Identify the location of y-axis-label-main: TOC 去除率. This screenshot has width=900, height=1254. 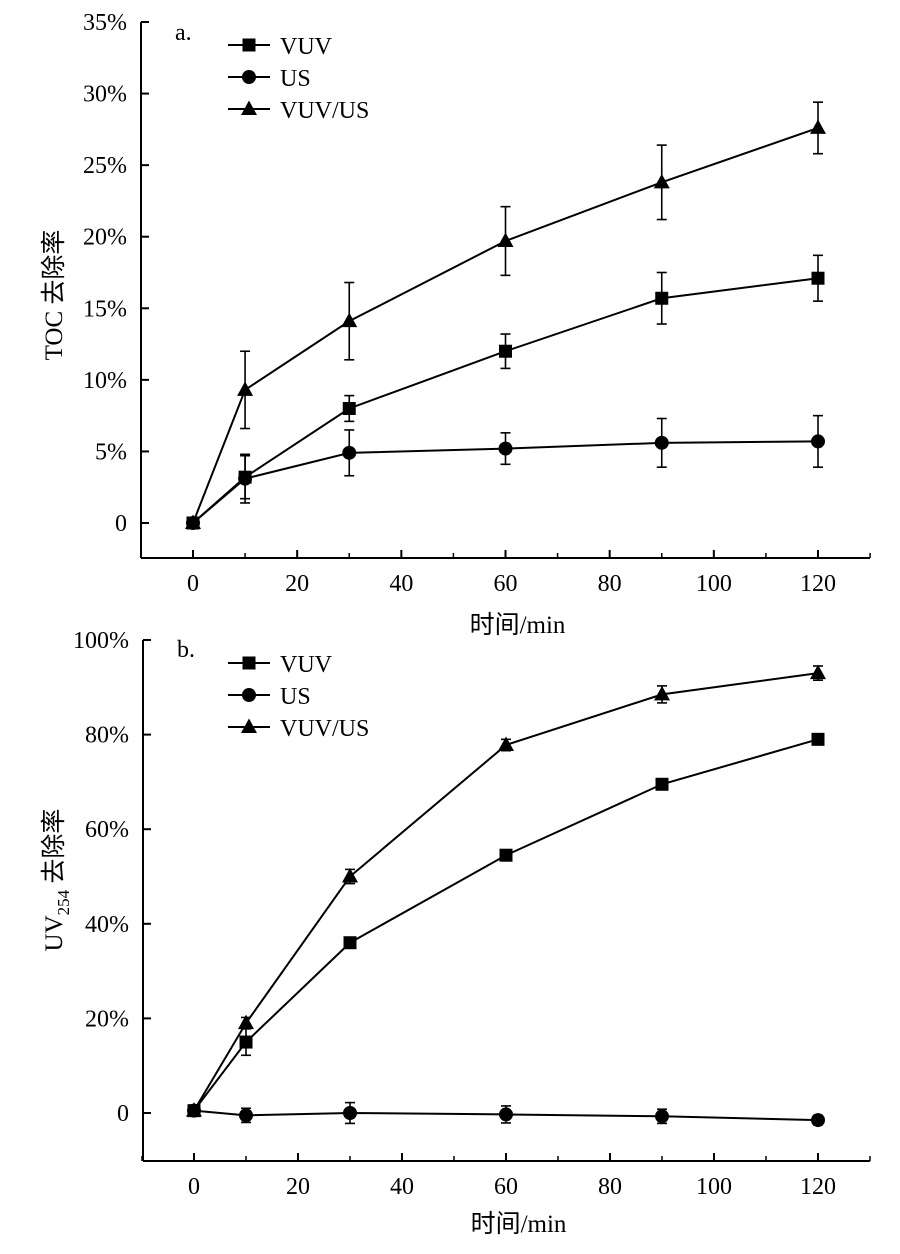
(54, 295).